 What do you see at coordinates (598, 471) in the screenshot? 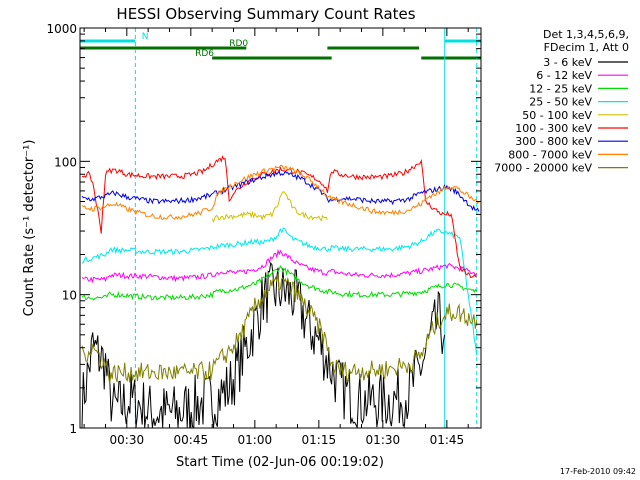
I see `footer-date: 17-Feb-2010 09:42` at bounding box center [598, 471].